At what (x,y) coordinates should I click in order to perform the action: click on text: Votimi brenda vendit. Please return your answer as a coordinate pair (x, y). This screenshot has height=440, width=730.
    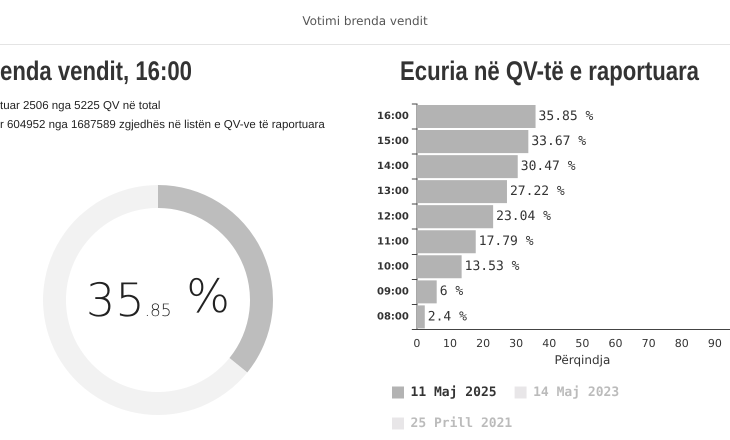
    Looking at the image, I should click on (365, 21).